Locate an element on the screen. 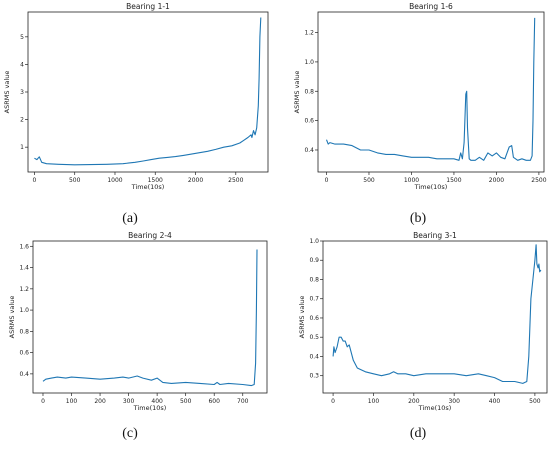 Image resolution: width=550 pixels, height=450 pixels. x-tick-label: 700 is located at coordinates (243, 401).